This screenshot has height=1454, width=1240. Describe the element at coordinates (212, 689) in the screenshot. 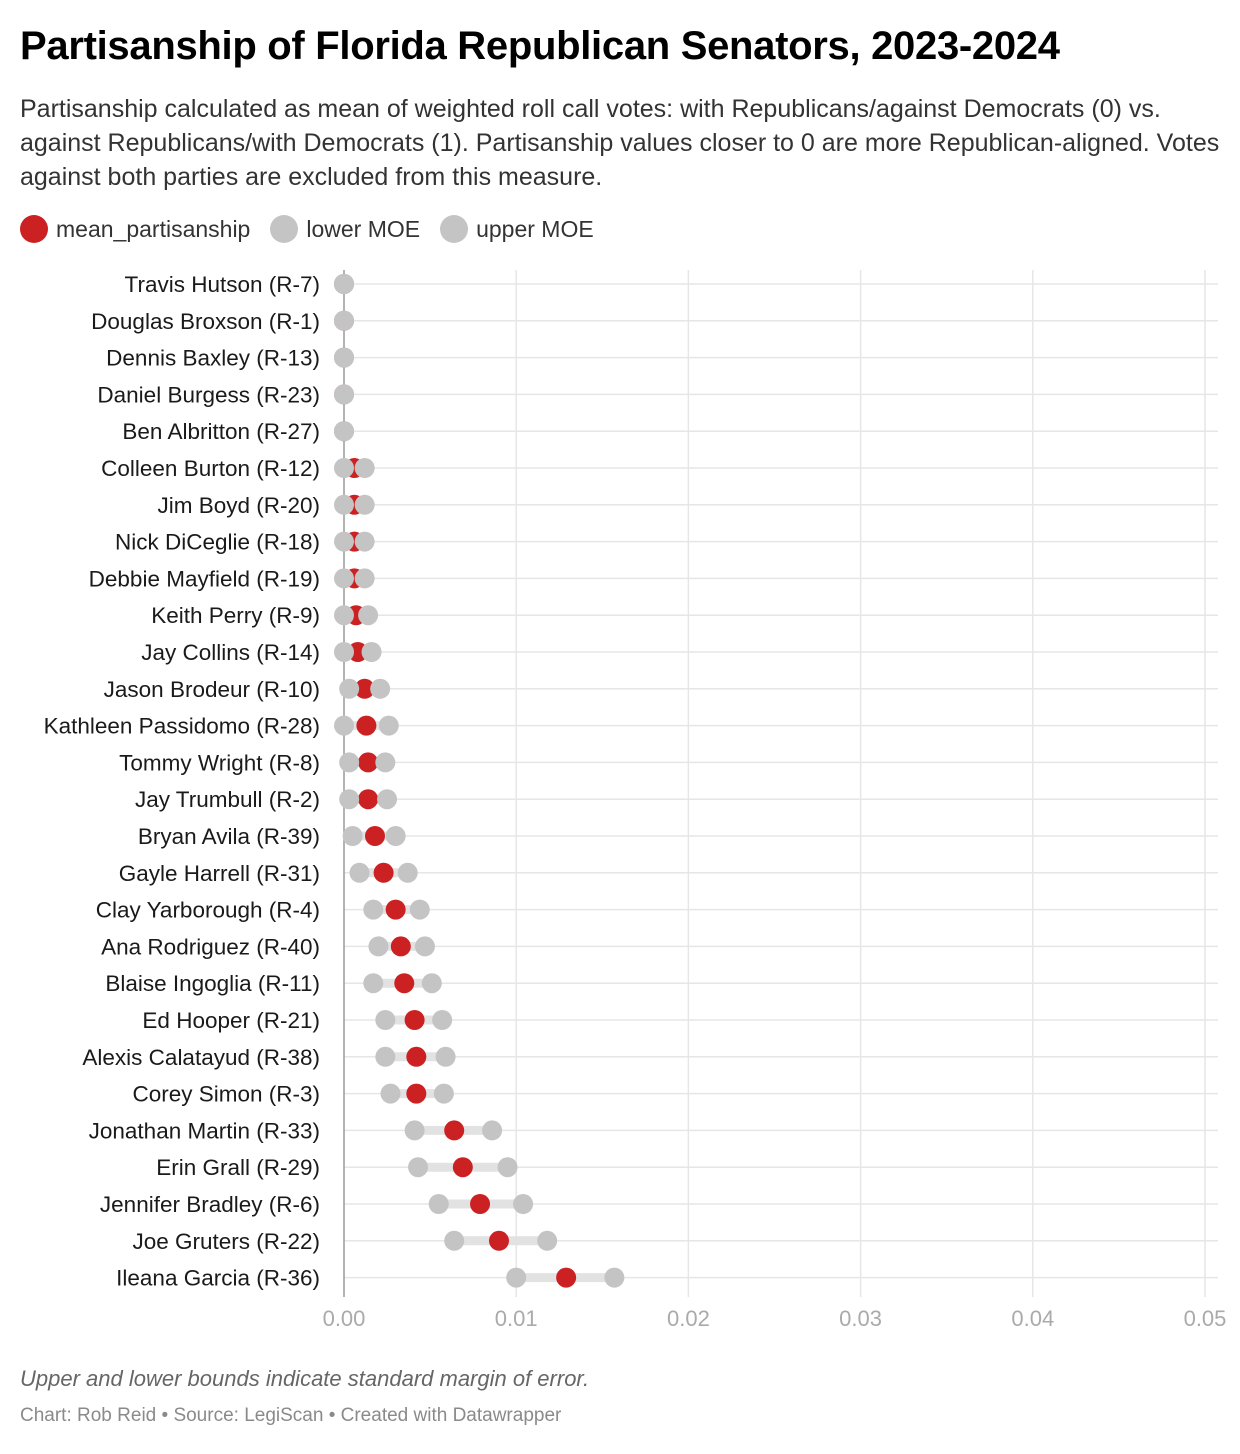

I see `senator-label: Jason Brodeur (R-10)` at that location.